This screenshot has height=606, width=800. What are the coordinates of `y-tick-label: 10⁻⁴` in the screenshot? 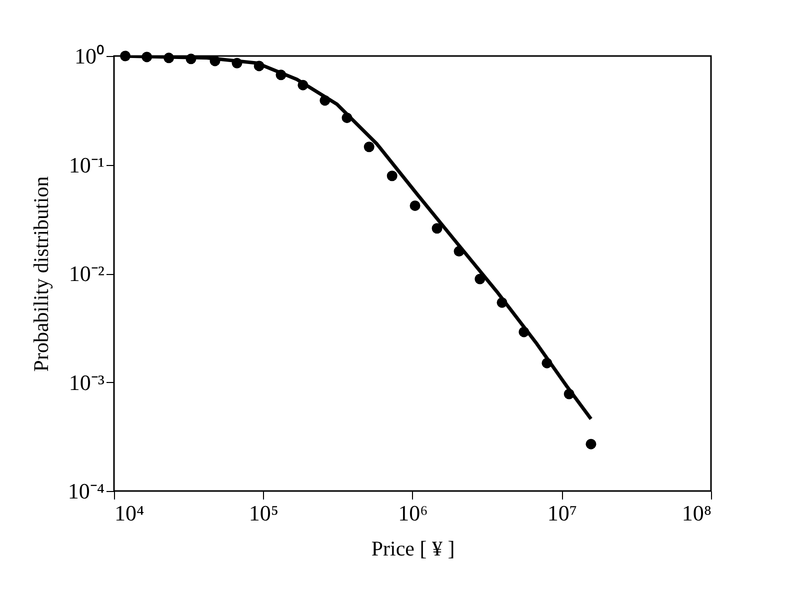 It's located at (86, 491).